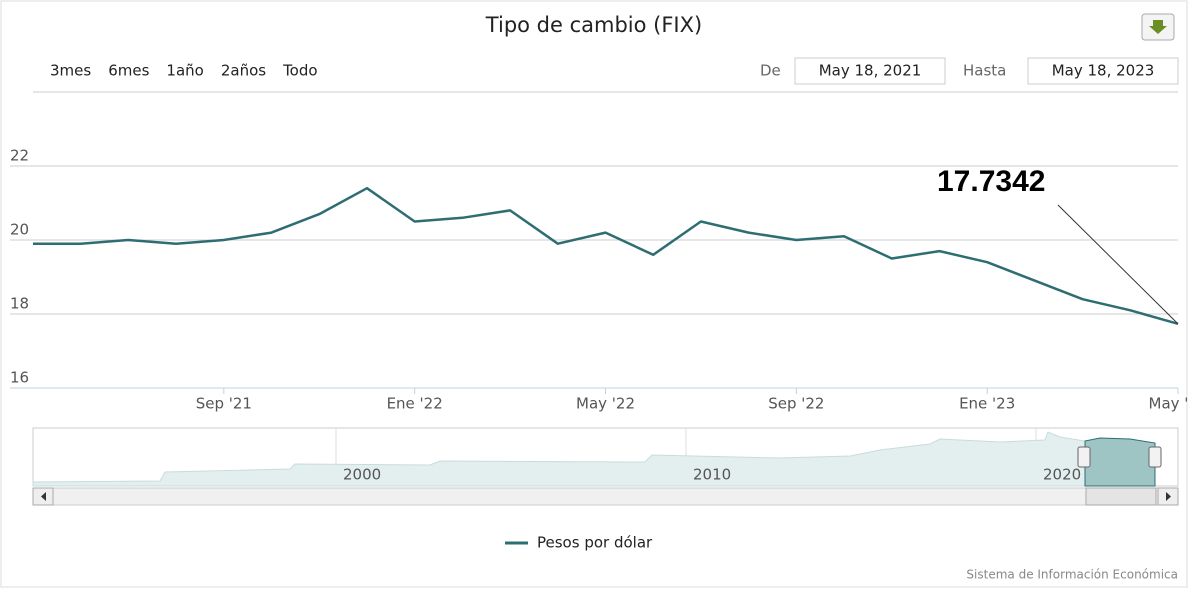  What do you see at coordinates (184, 71) in the screenshot?
I see `range-button: 1año` at bounding box center [184, 71].